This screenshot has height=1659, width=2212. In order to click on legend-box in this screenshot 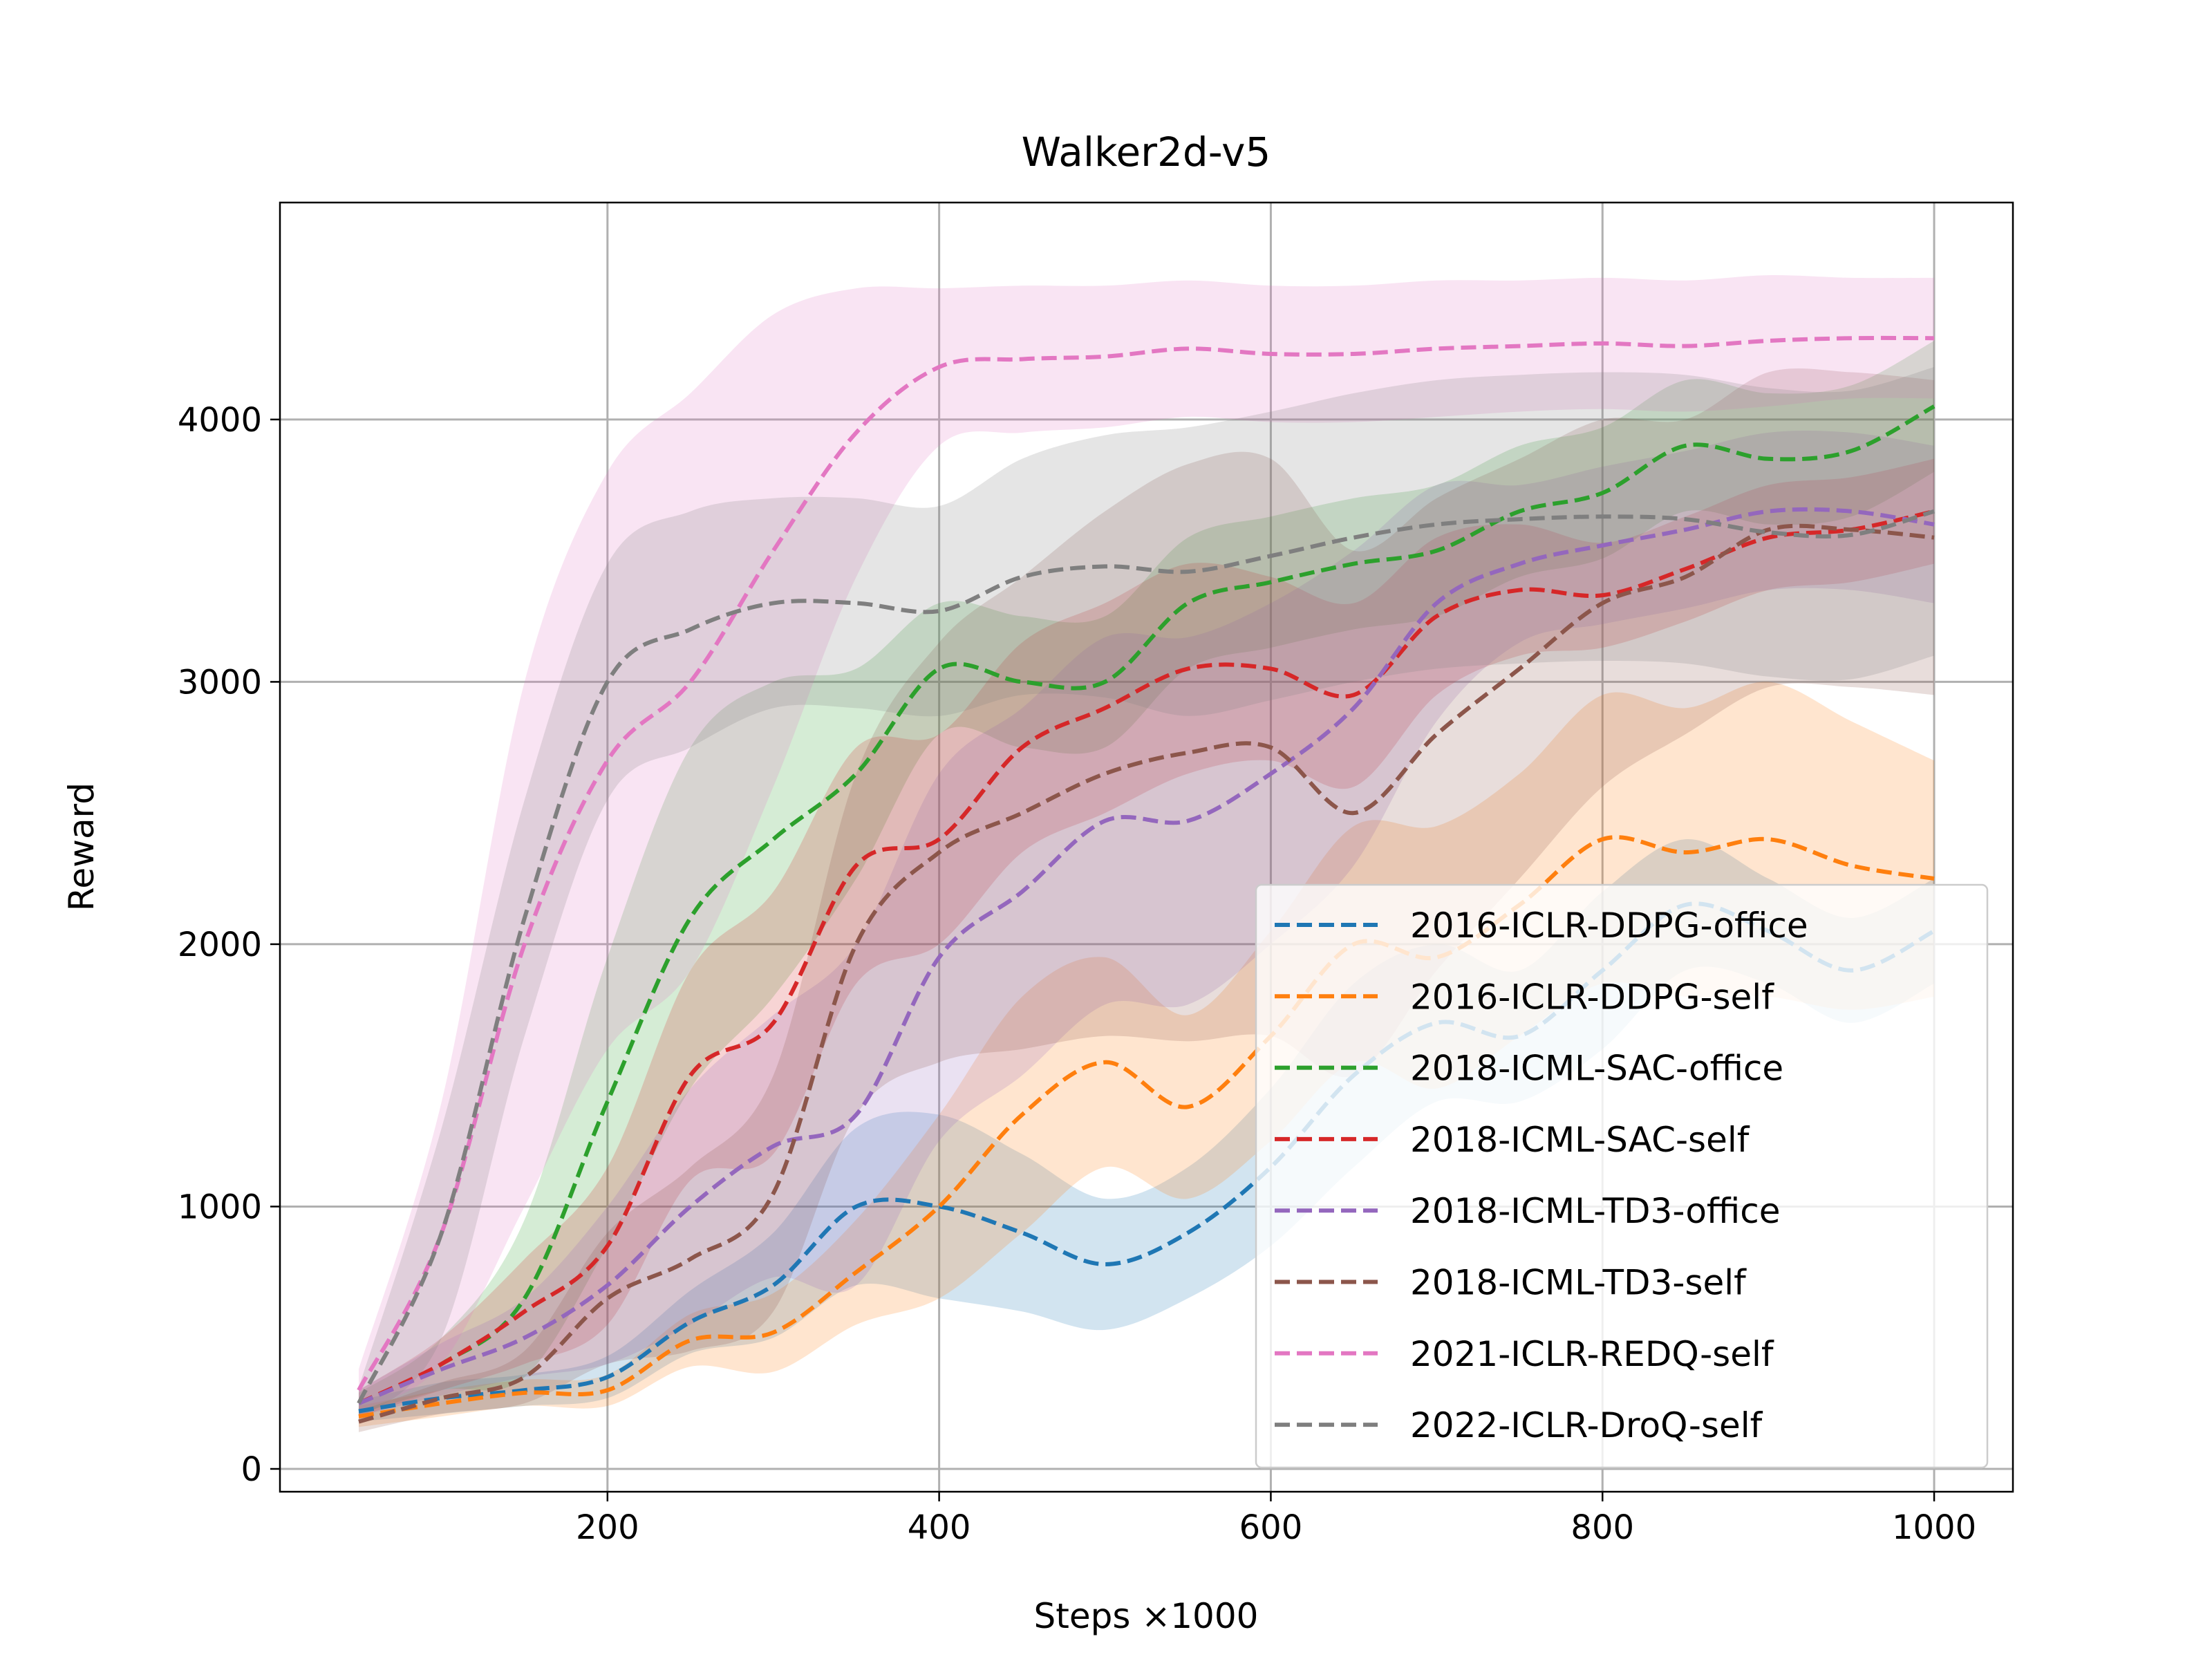, I will do `click(1622, 1176)`.